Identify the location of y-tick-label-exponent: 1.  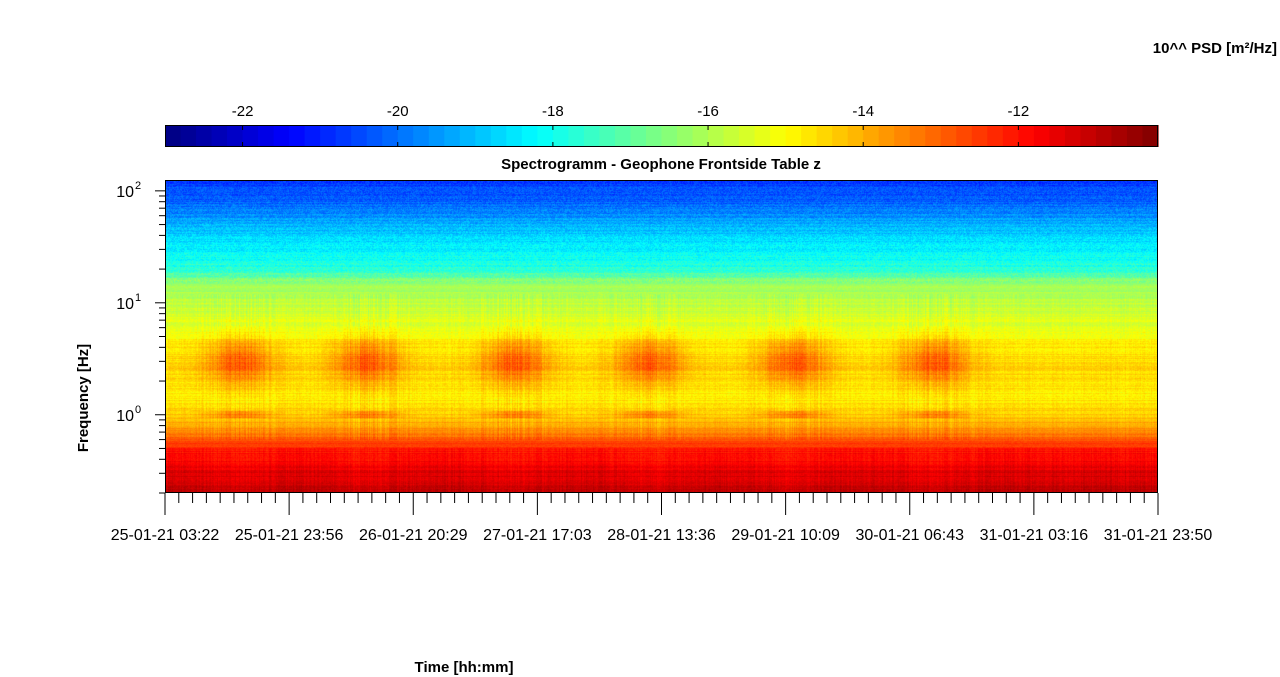
(138, 298).